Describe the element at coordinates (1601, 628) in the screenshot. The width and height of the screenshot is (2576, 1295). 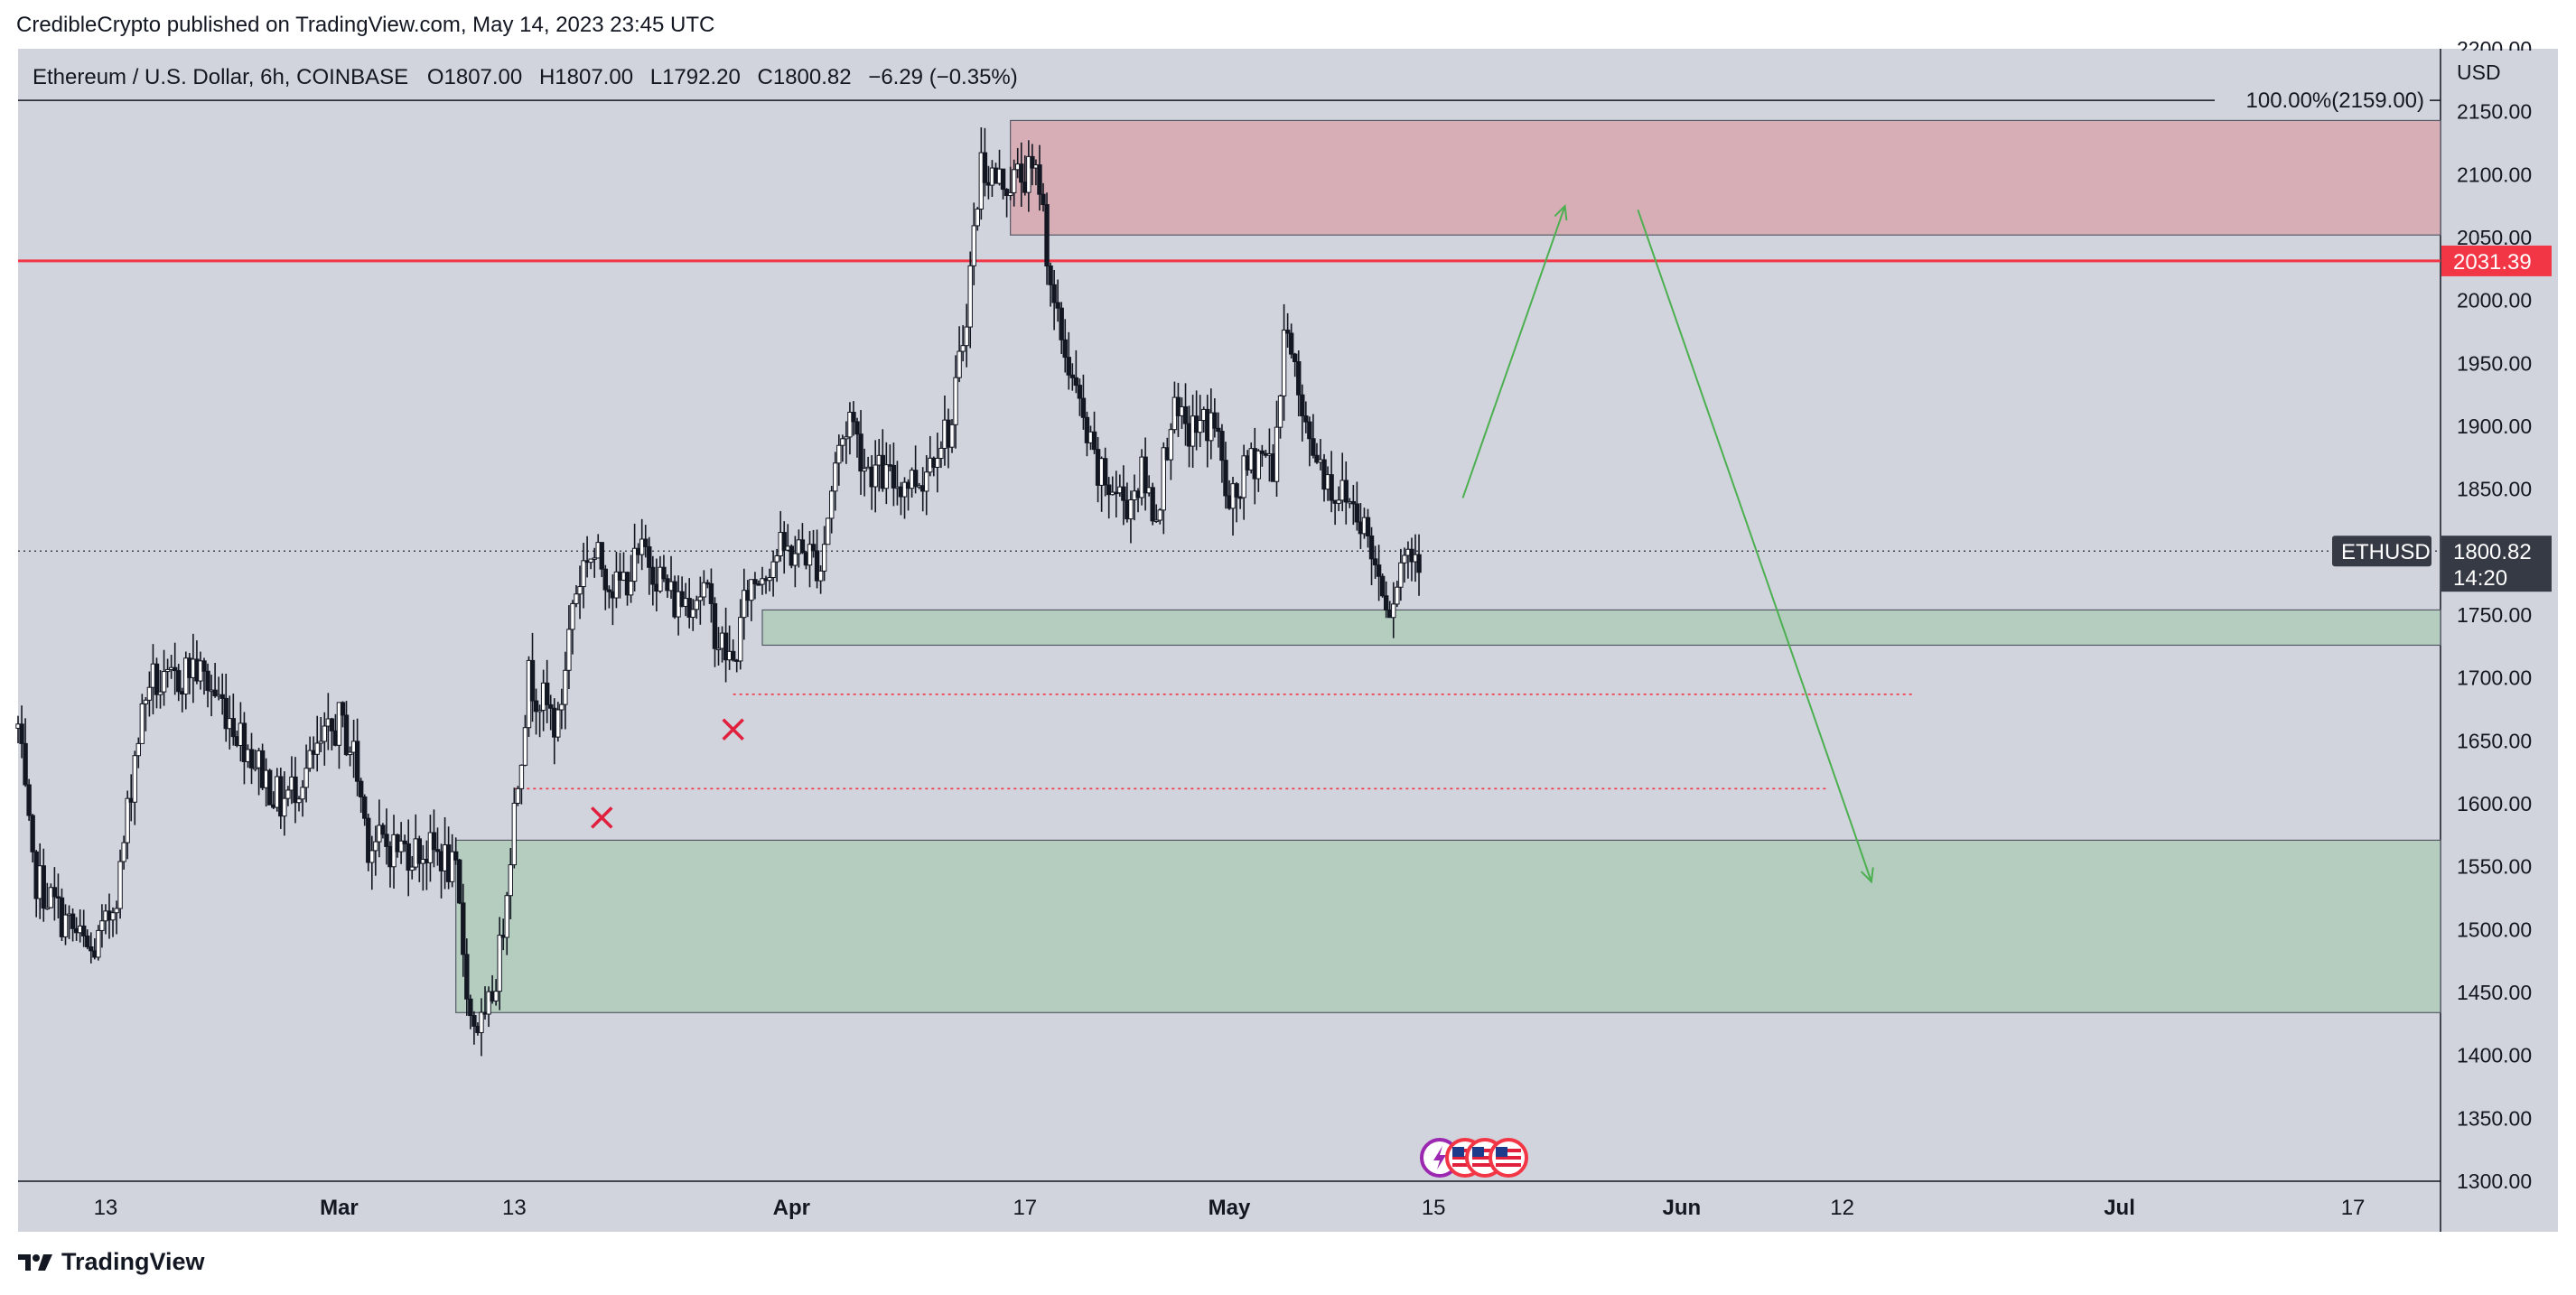
I see `demand-zone` at that location.